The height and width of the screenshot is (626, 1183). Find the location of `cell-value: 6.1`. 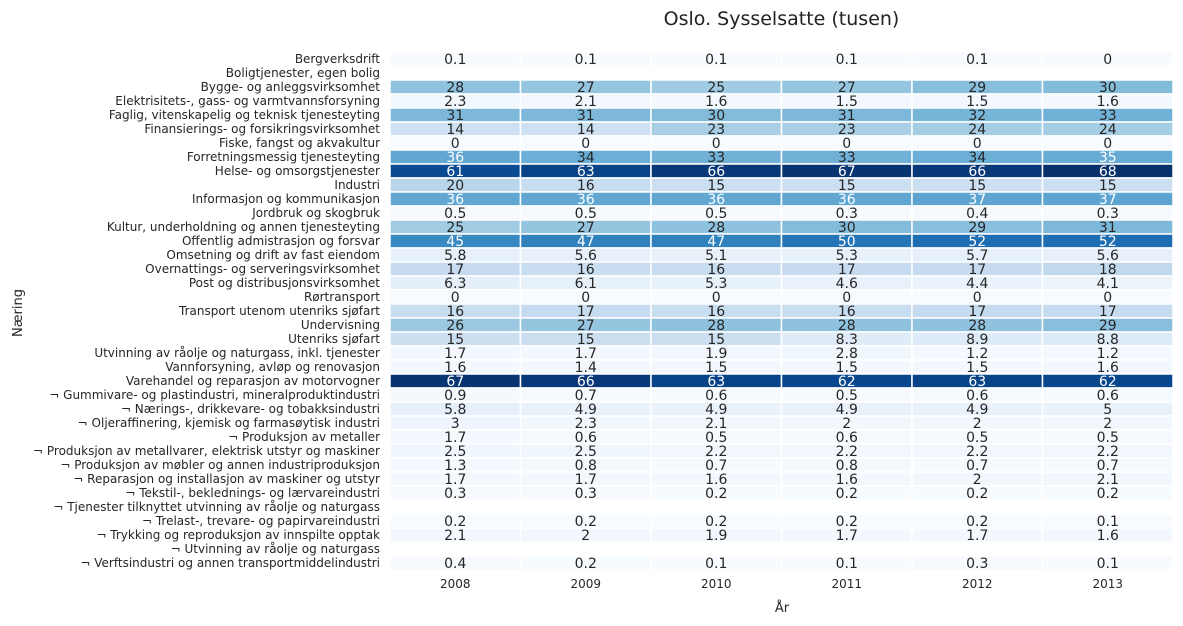

cell-value: 6.1 is located at coordinates (586, 284).